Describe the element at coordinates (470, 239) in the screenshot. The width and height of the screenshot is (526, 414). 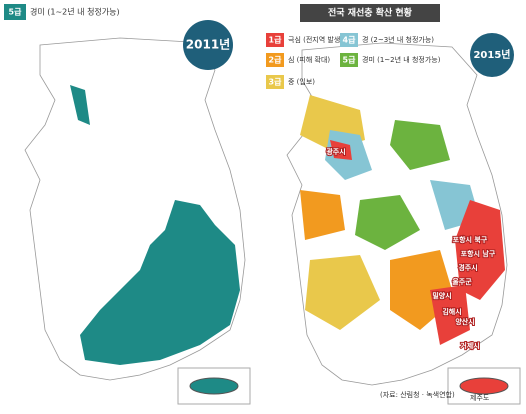
I see `region-label: 포항시 북구` at that location.